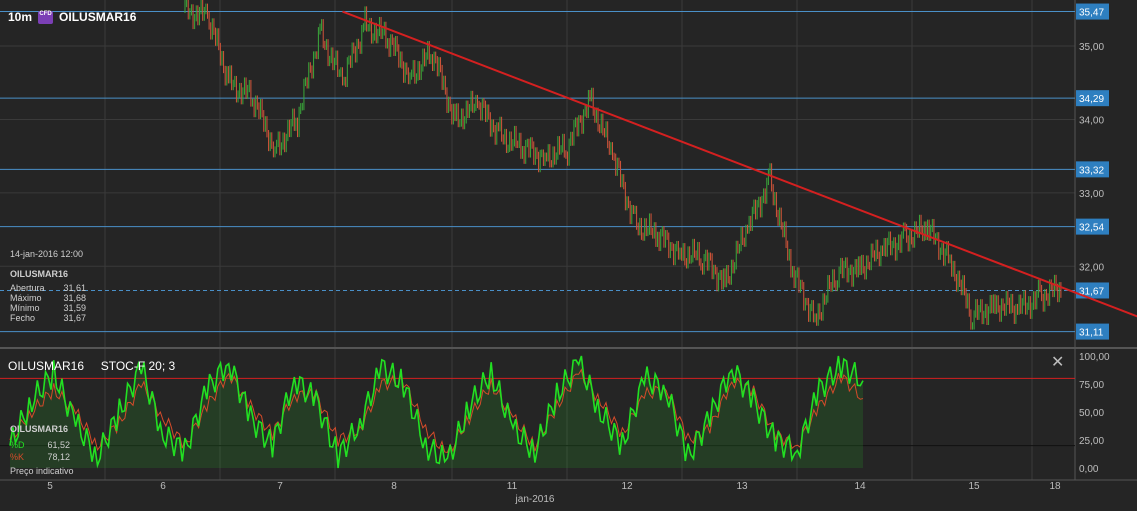  What do you see at coordinates (535, 499) in the screenshot?
I see `time-axis-label: jan-2016` at bounding box center [535, 499].